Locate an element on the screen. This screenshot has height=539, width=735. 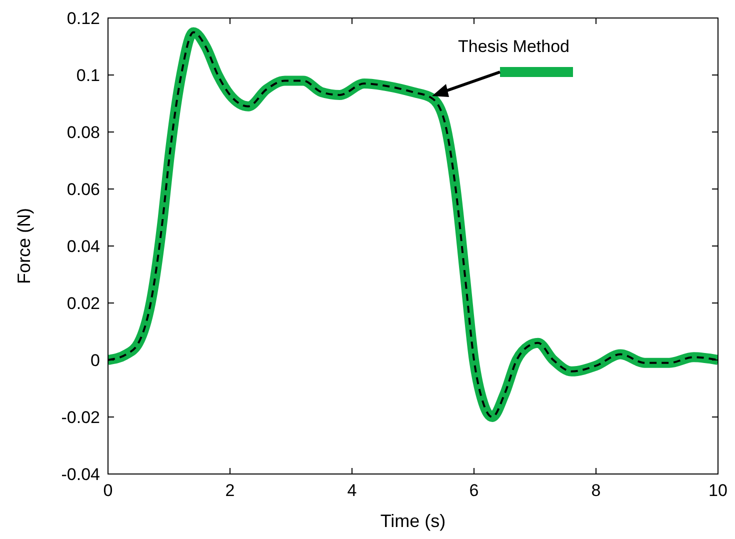
x-tick-label: 8 is located at coordinates (596, 490).